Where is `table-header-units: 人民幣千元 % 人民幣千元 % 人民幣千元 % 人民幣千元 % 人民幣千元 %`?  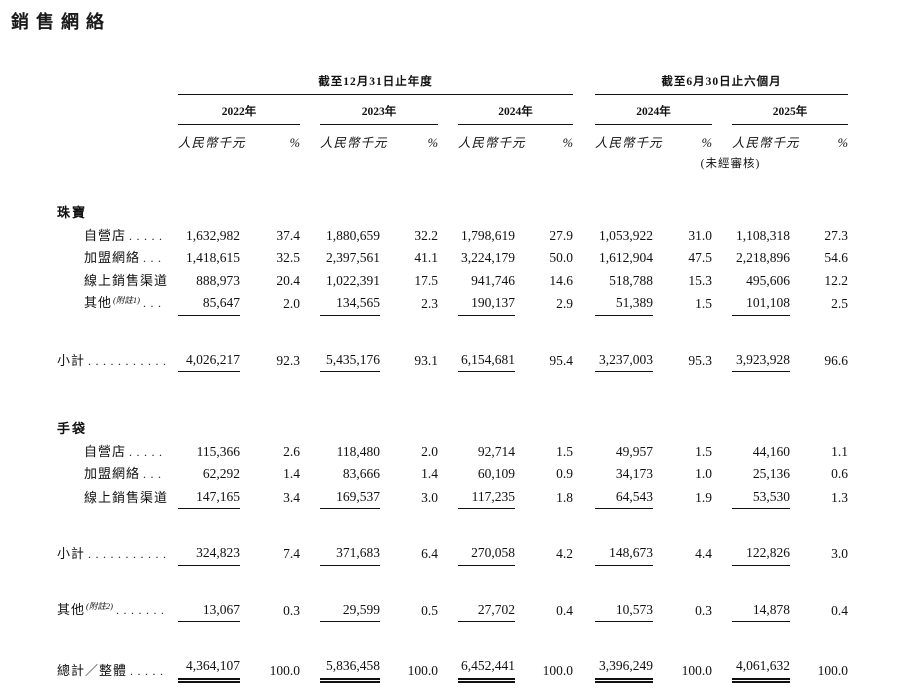
table-header-units: 人民幣千元 % 人民幣千元 % 人民幣千元 % 人民幣千元 % 人民幣千元 % is located at coordinates (455, 138).